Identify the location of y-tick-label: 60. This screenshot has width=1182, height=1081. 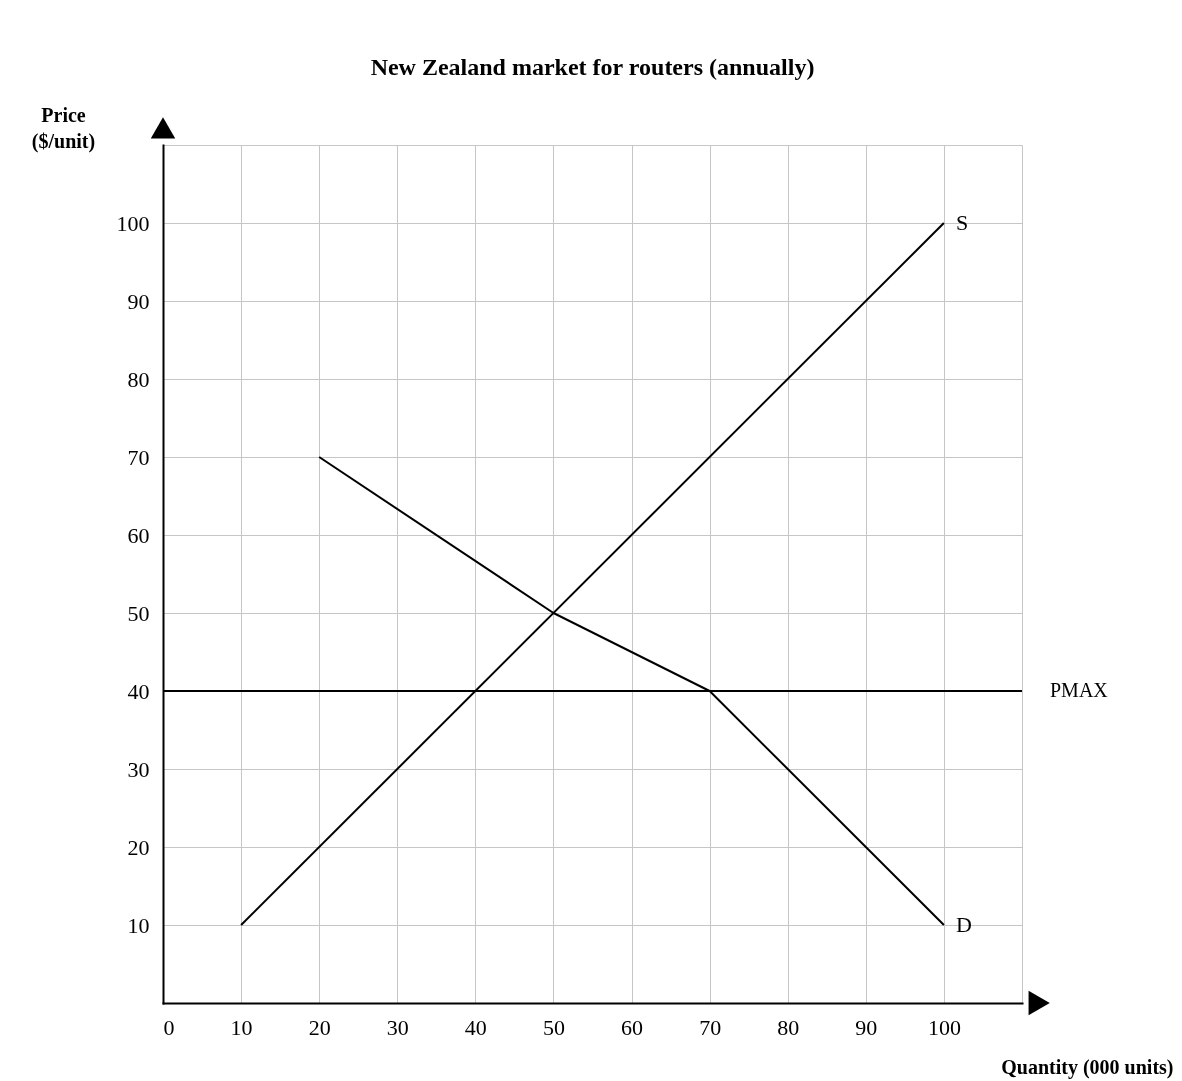
(138, 535).